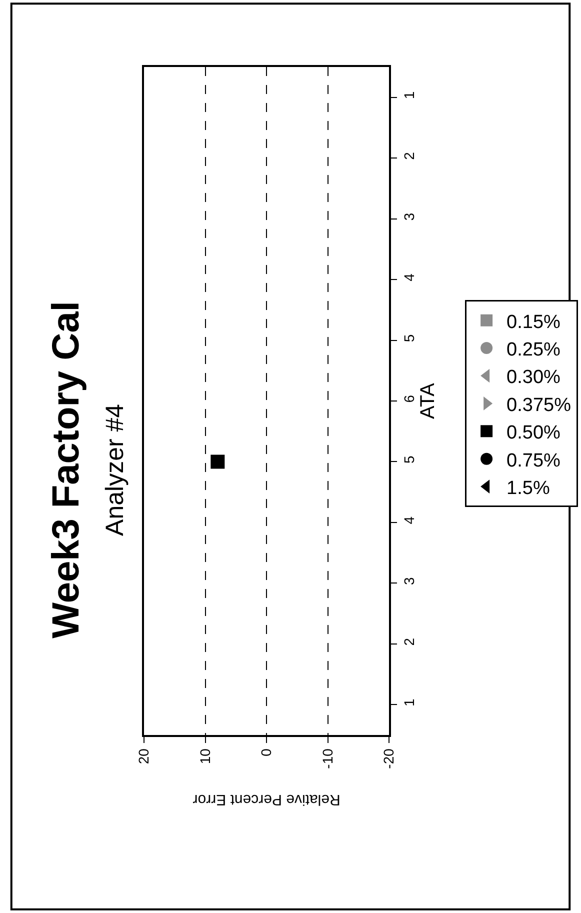  I want to click on text: Week3 Factory Cal, so click(66, 469).